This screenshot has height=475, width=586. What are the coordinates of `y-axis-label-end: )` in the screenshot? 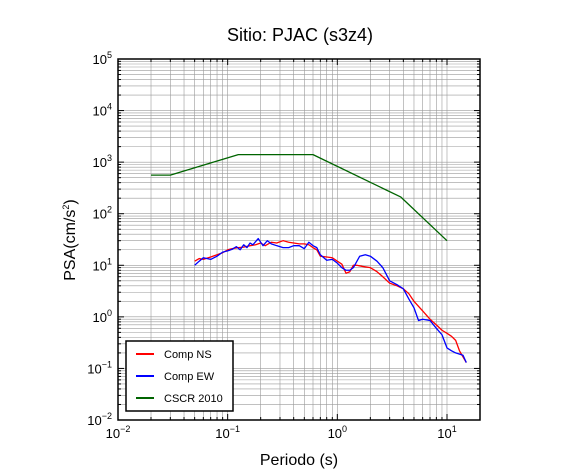 It's located at (70, 201).